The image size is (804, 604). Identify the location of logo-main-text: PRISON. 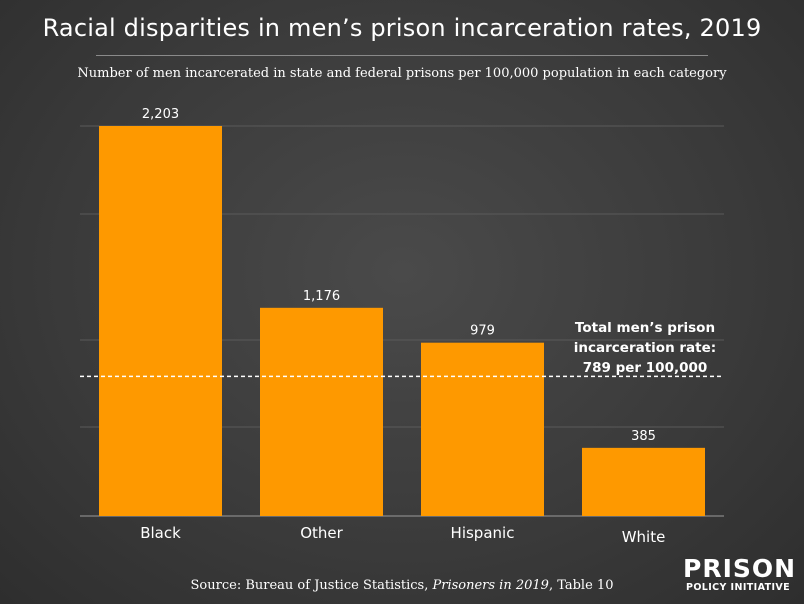
(740, 568).